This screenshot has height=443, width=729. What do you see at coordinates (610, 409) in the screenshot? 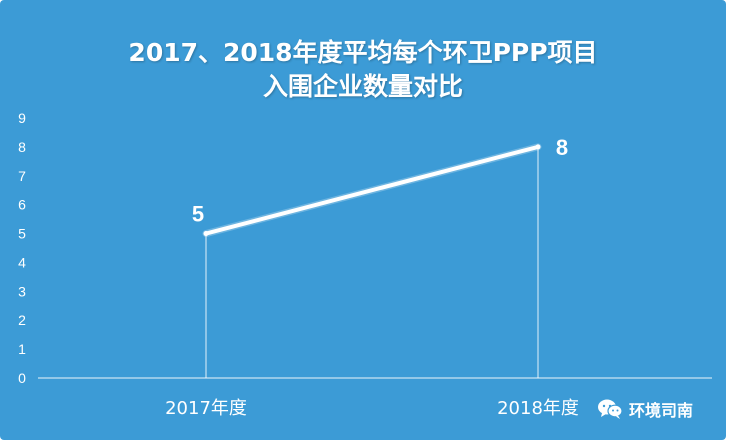
I see `wechat-icon` at bounding box center [610, 409].